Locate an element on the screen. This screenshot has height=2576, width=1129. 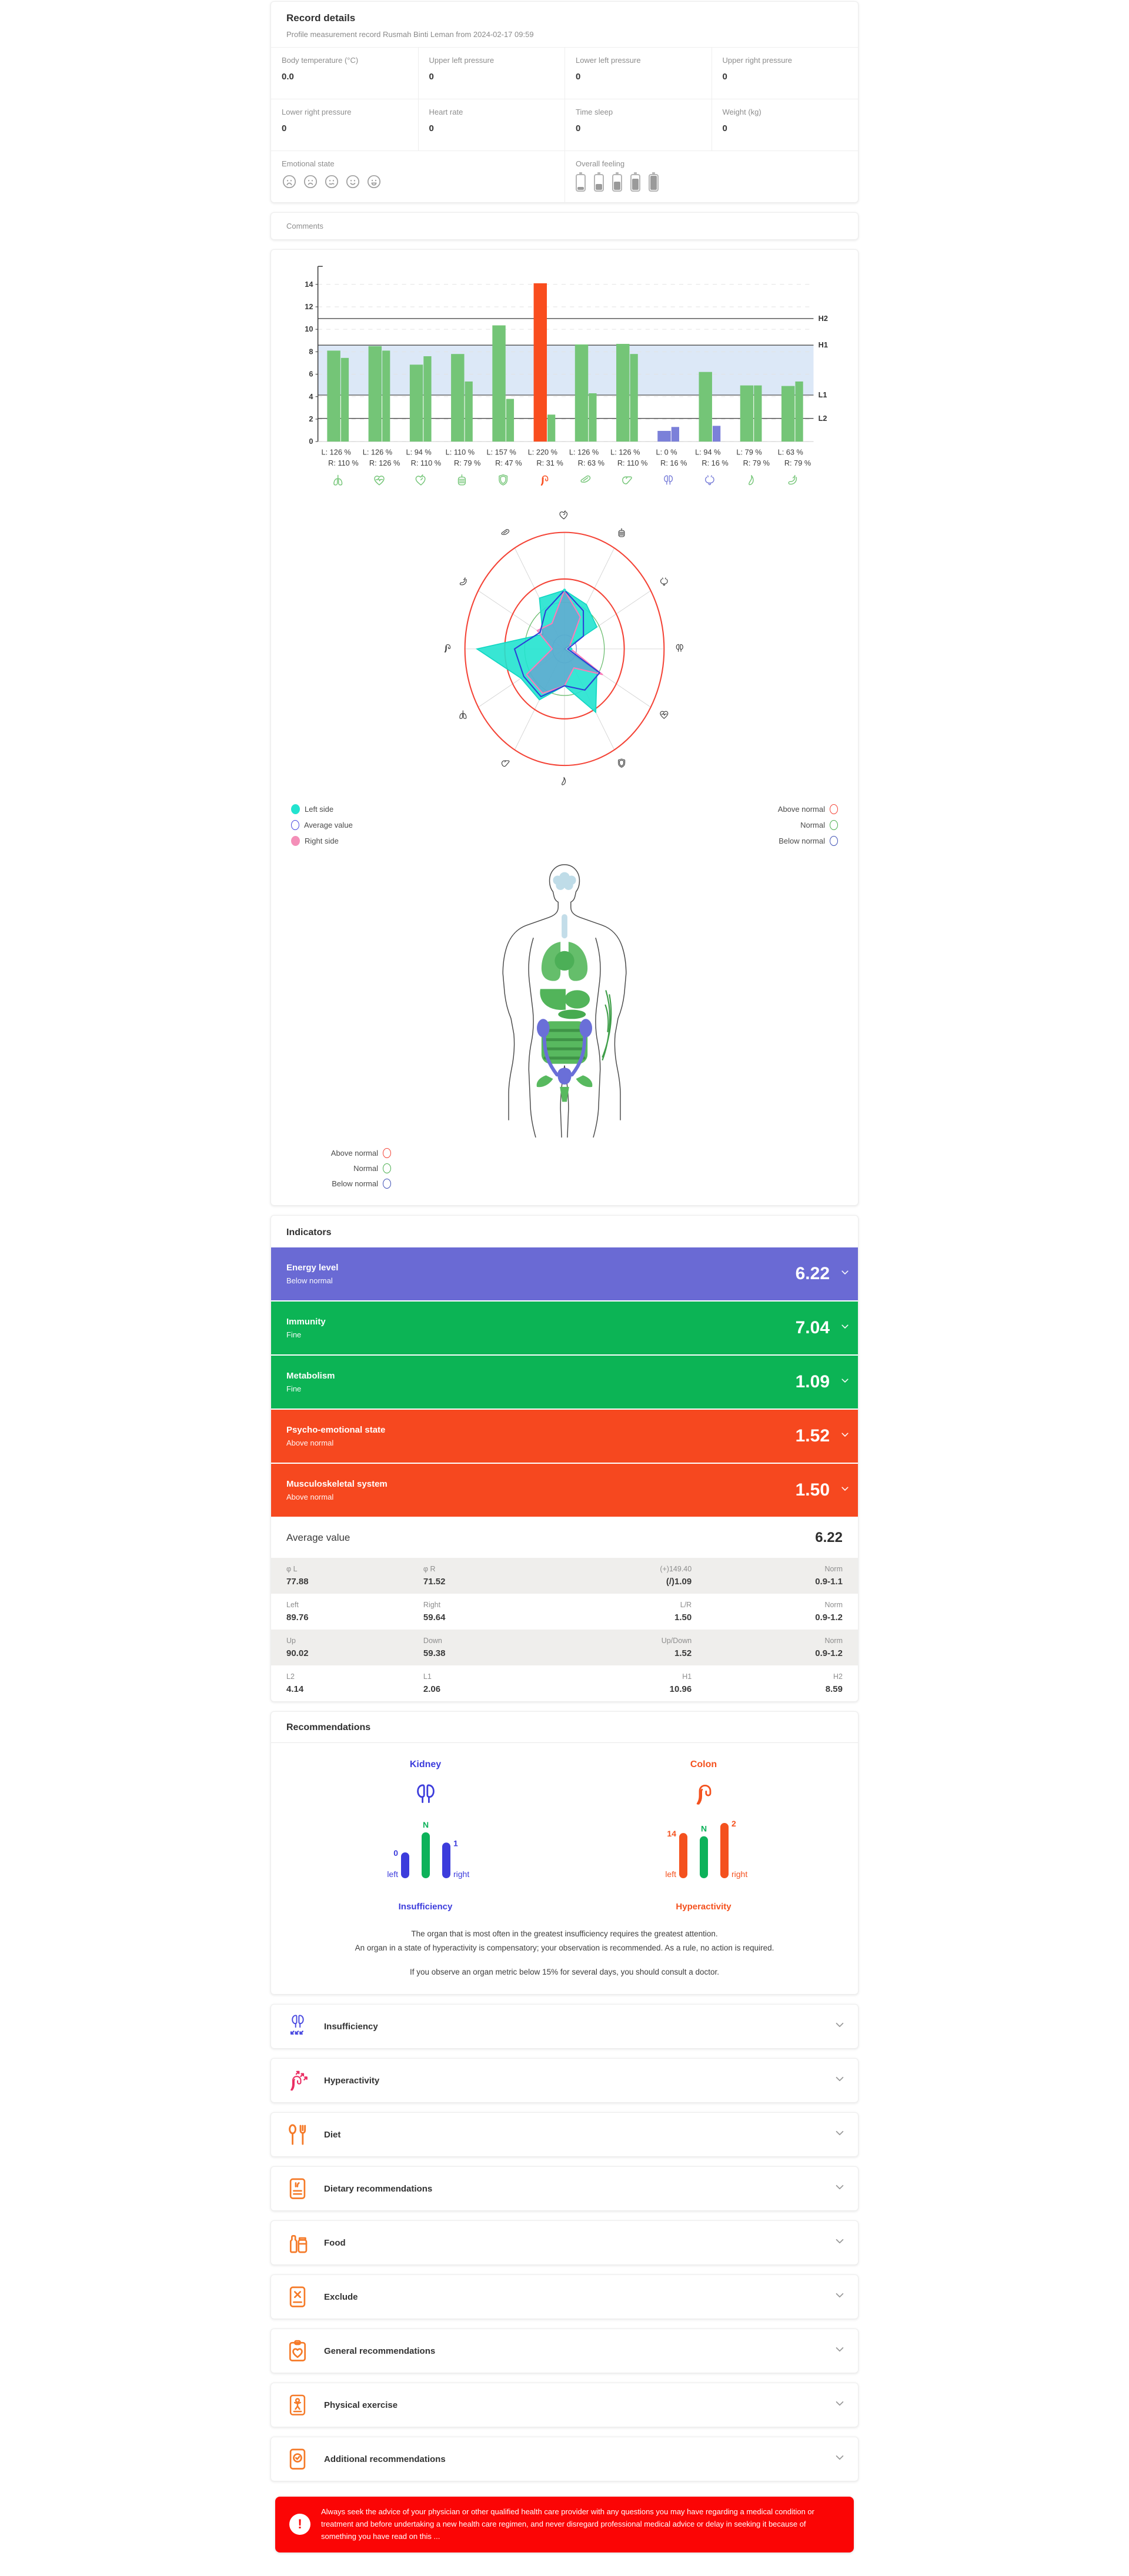
right-side-dot-icon is located at coordinates (295, 841).